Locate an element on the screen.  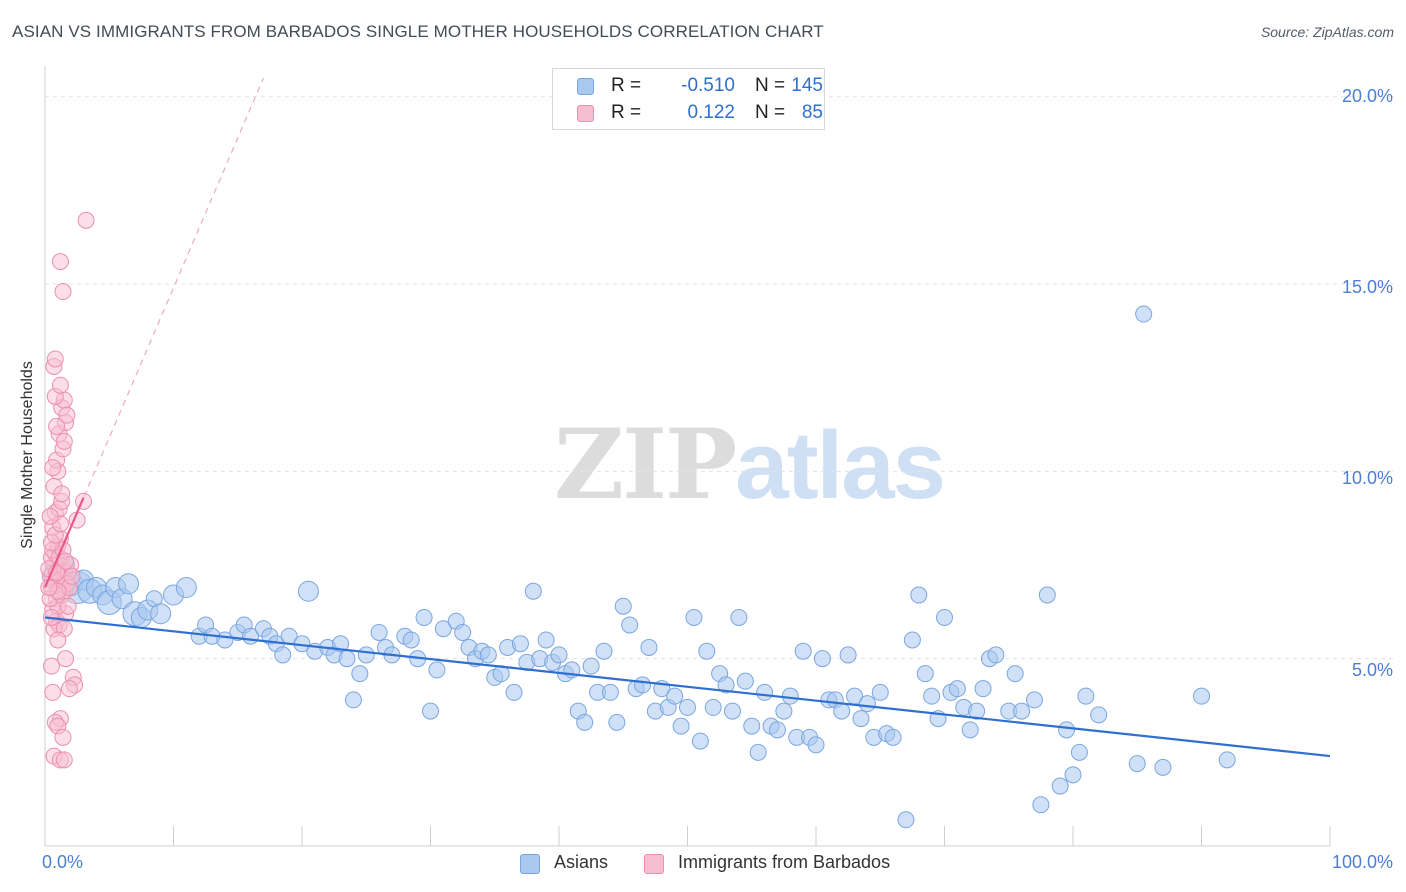
legend-n-value: 85 is located at coordinates (812, 112).